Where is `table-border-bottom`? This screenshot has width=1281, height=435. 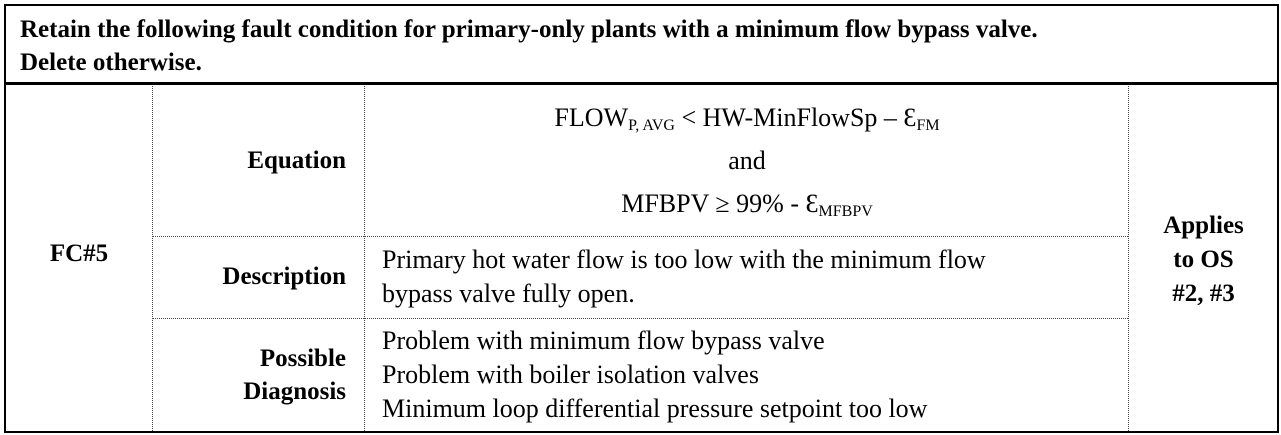
table-border-bottom is located at coordinates (641, 432).